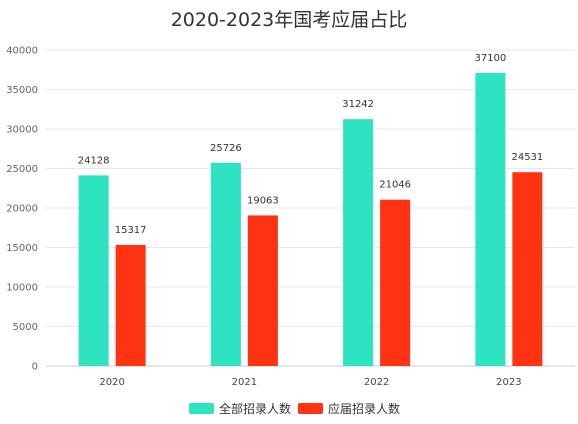  Describe the element at coordinates (111, 382) in the screenshot. I see `x-tick-label: 2020` at that location.